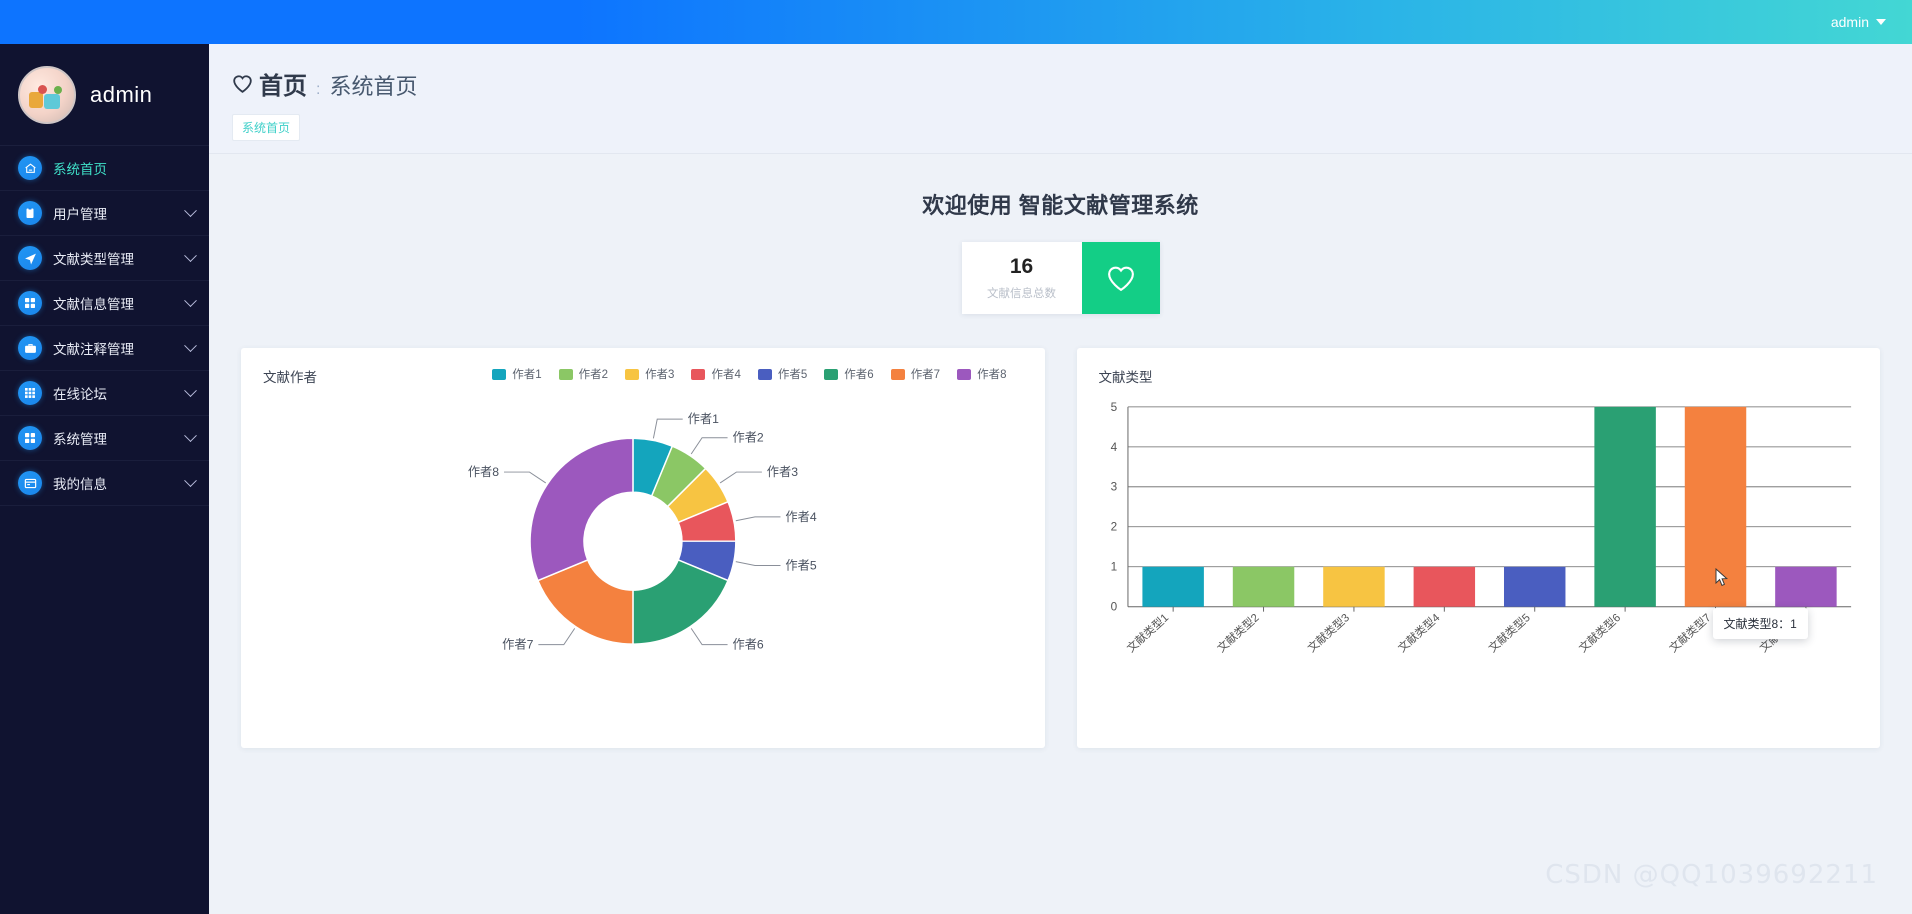  I want to click on x-axis-tick-label: 文献类型5, so click(1508, 632).